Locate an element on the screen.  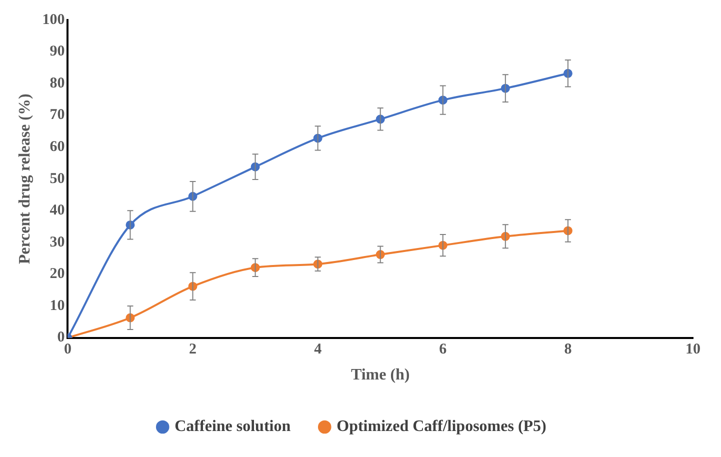
y-tick-label: 40 is located at coordinates (57, 210).